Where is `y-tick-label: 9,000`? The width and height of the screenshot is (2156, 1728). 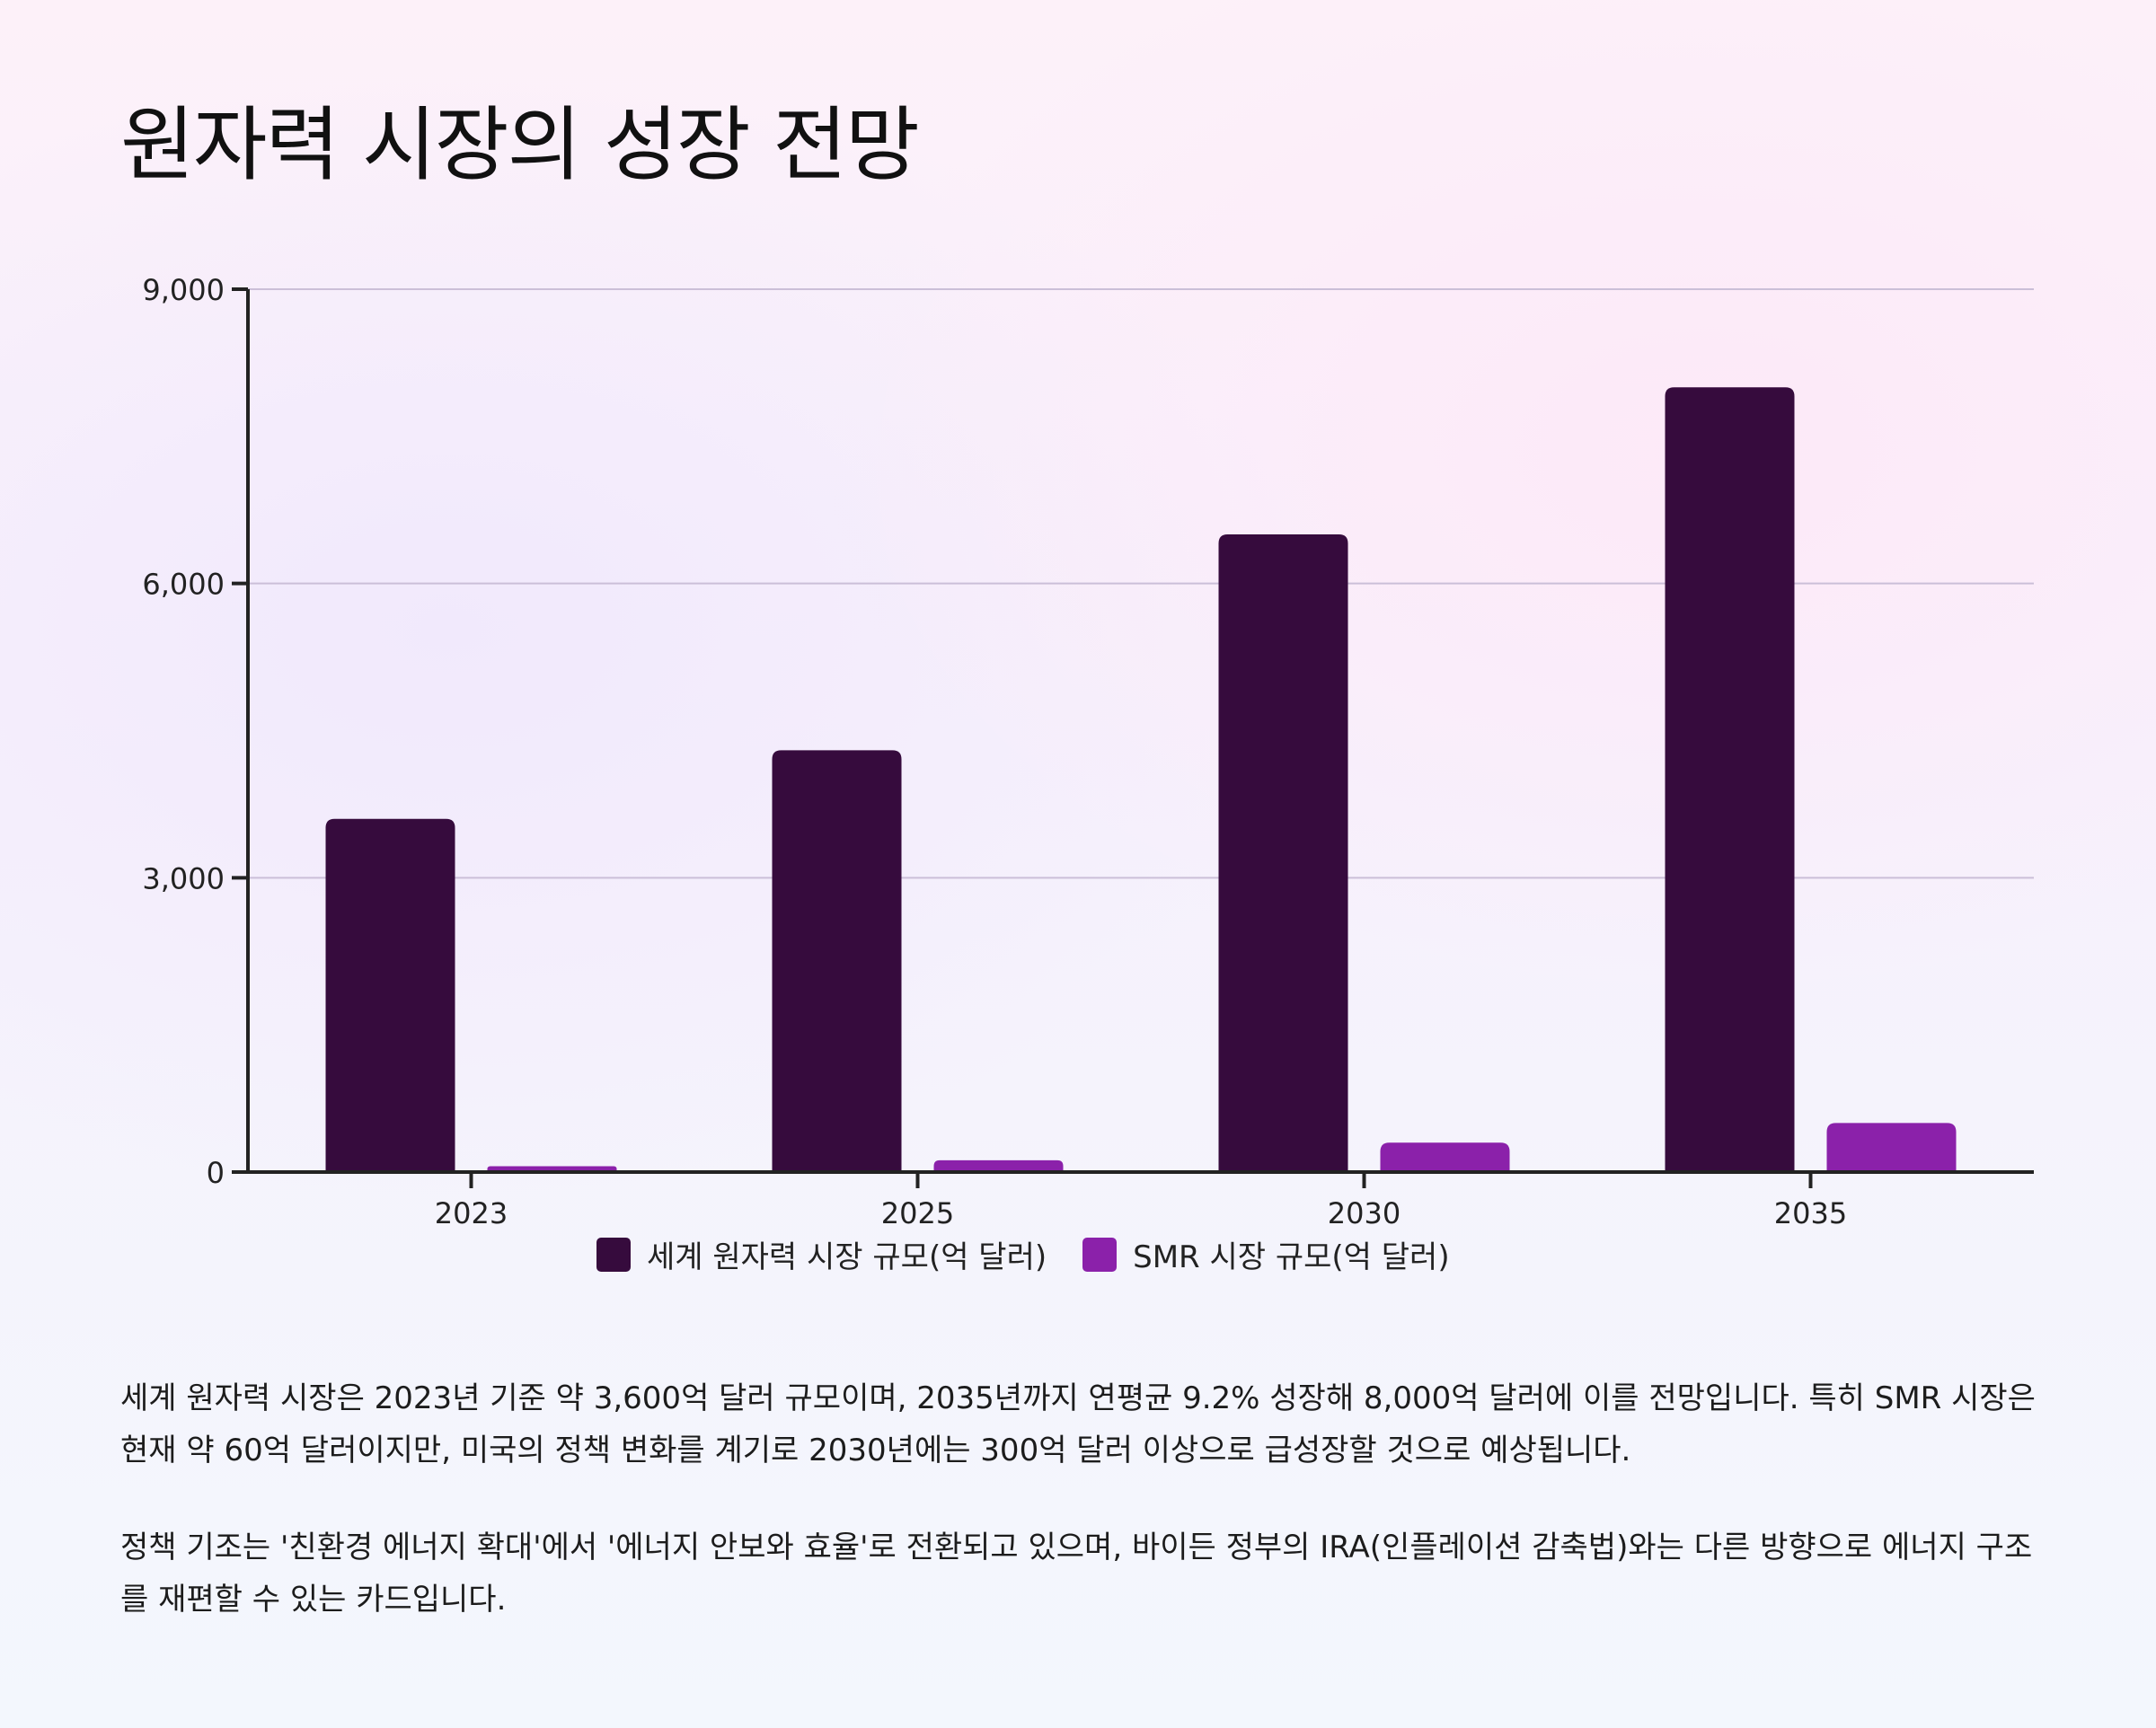
y-tick-label: 9,000 is located at coordinates (183, 290).